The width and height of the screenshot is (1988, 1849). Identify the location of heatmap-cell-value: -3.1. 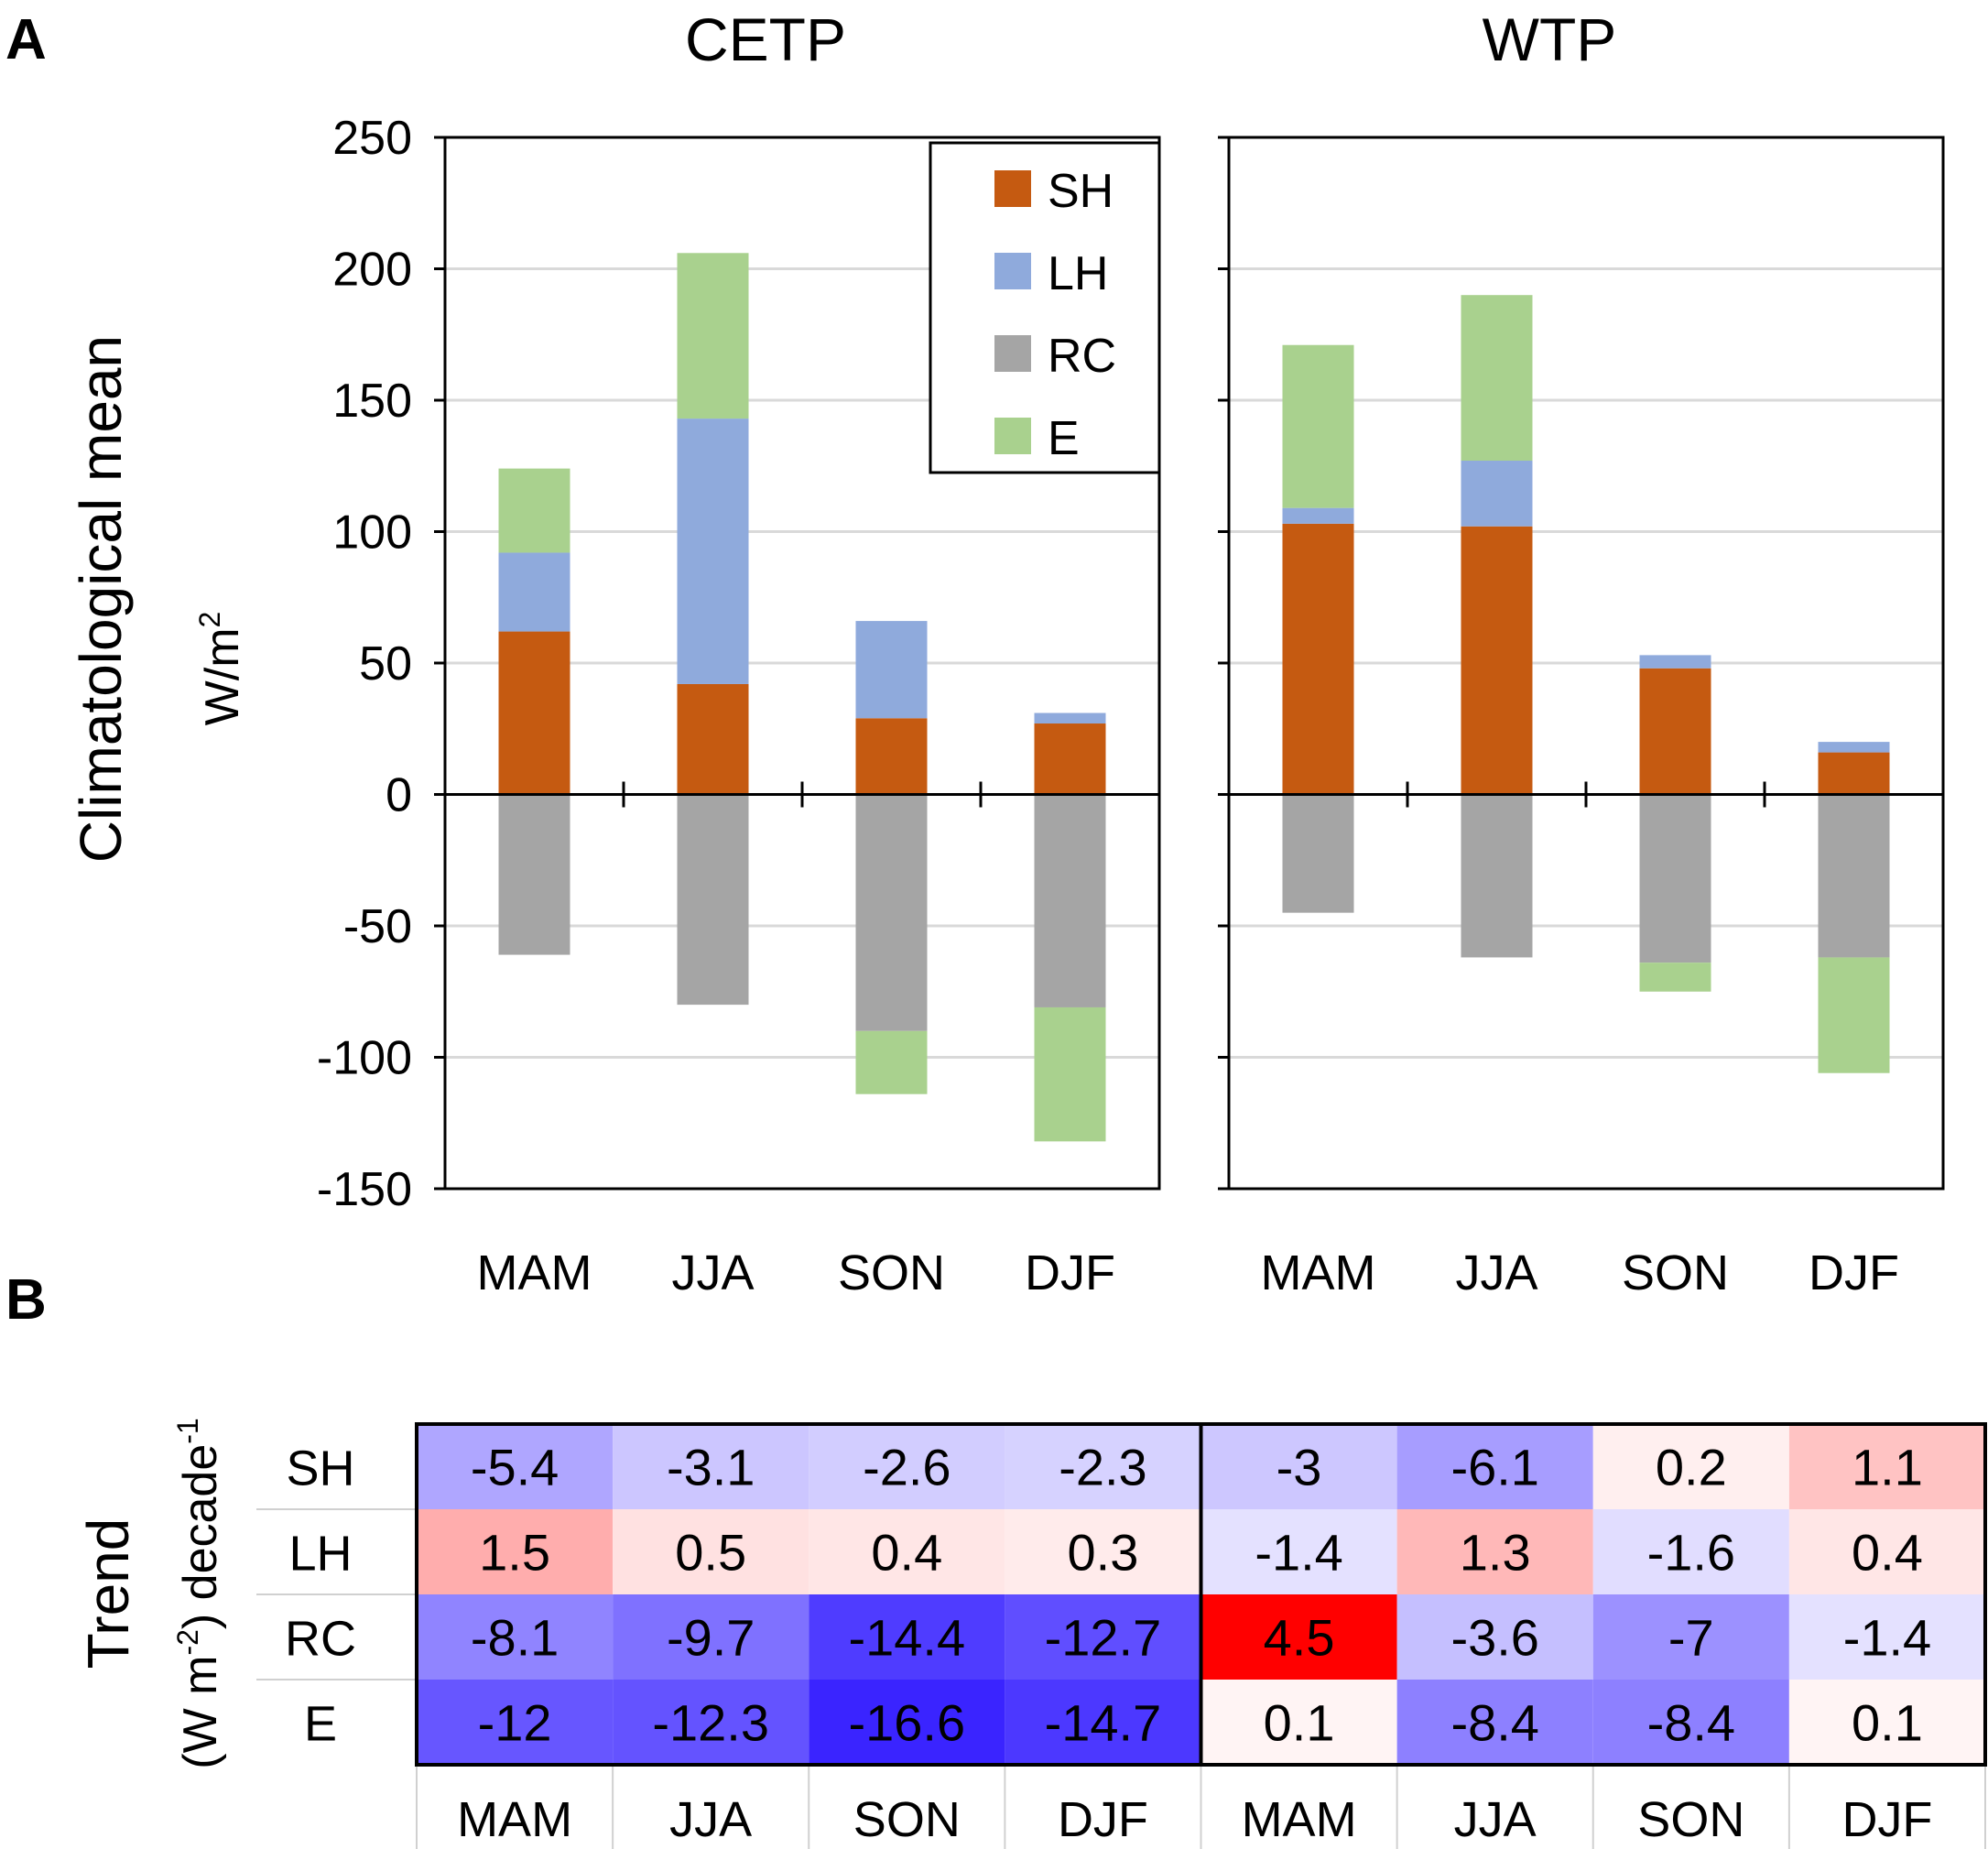
(711, 1467).